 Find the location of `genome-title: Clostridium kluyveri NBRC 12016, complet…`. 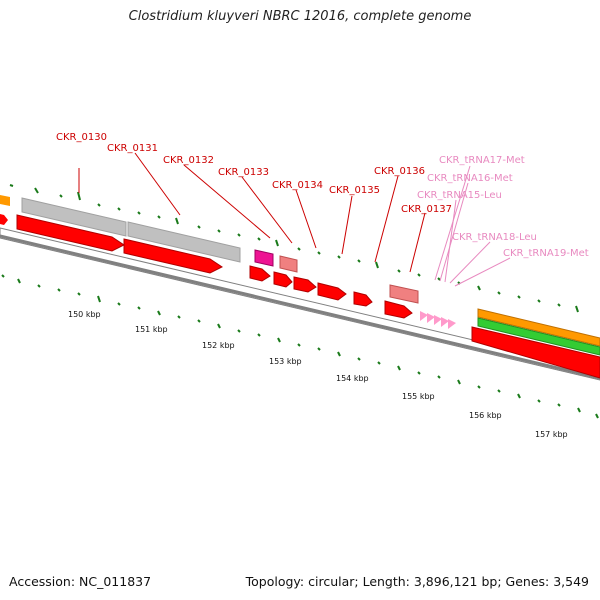

genome-title: Clostridium kluyveri NBRC 12016, complet… is located at coordinates (300, 16).